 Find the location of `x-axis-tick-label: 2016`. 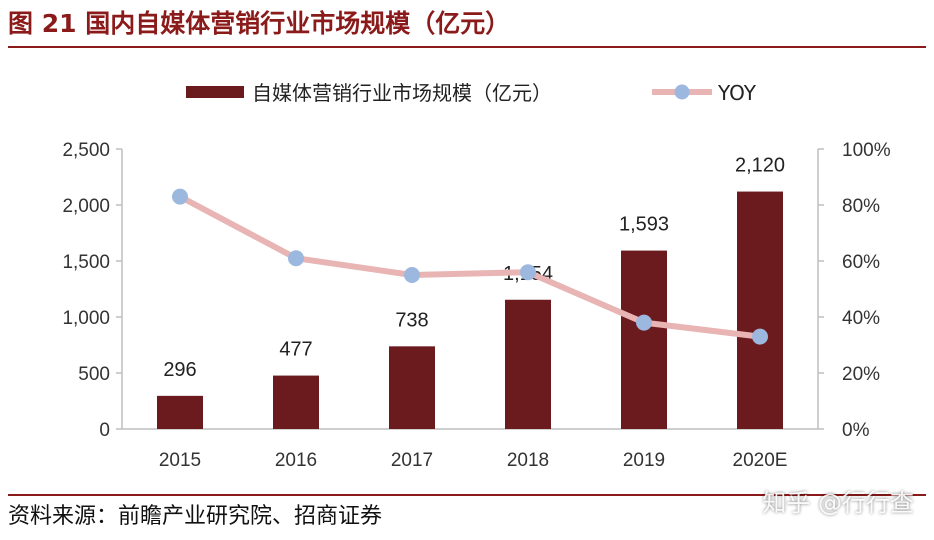

x-axis-tick-label: 2016 is located at coordinates (296, 460).